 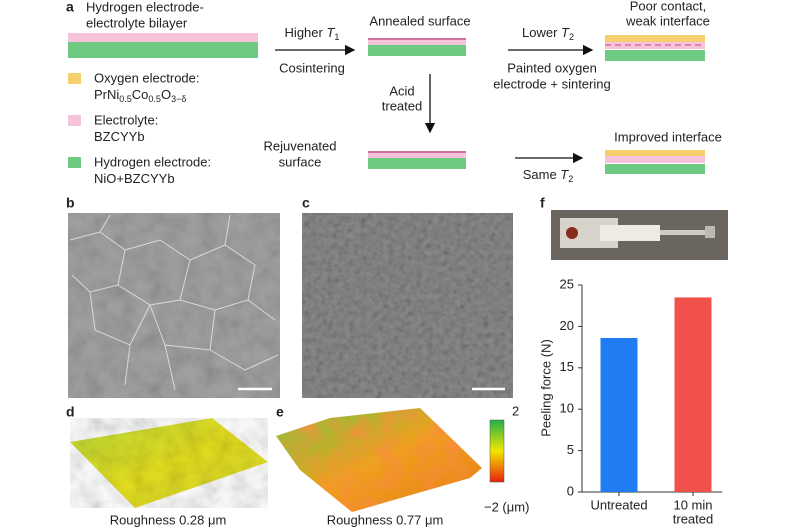 What do you see at coordinates (542, 203) in the screenshot?
I see `panel-label: f` at bounding box center [542, 203].